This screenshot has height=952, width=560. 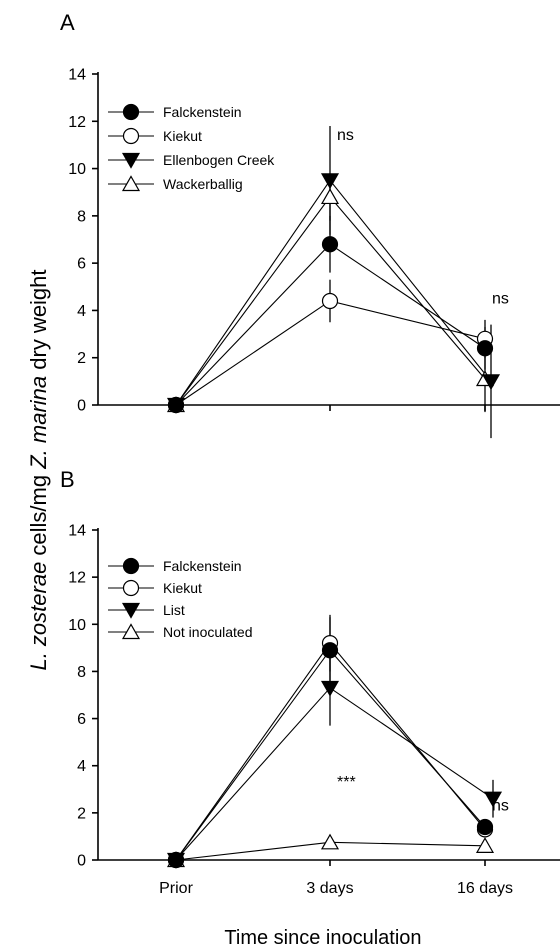 What do you see at coordinates (329, 888) in the screenshot?
I see `x-tick-label: 3 days` at bounding box center [329, 888].